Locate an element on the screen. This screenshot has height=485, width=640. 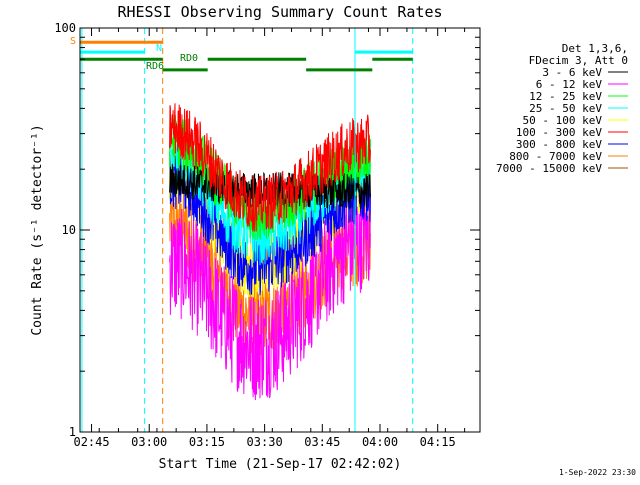
flag-label: RD0 is located at coordinates (189, 58).